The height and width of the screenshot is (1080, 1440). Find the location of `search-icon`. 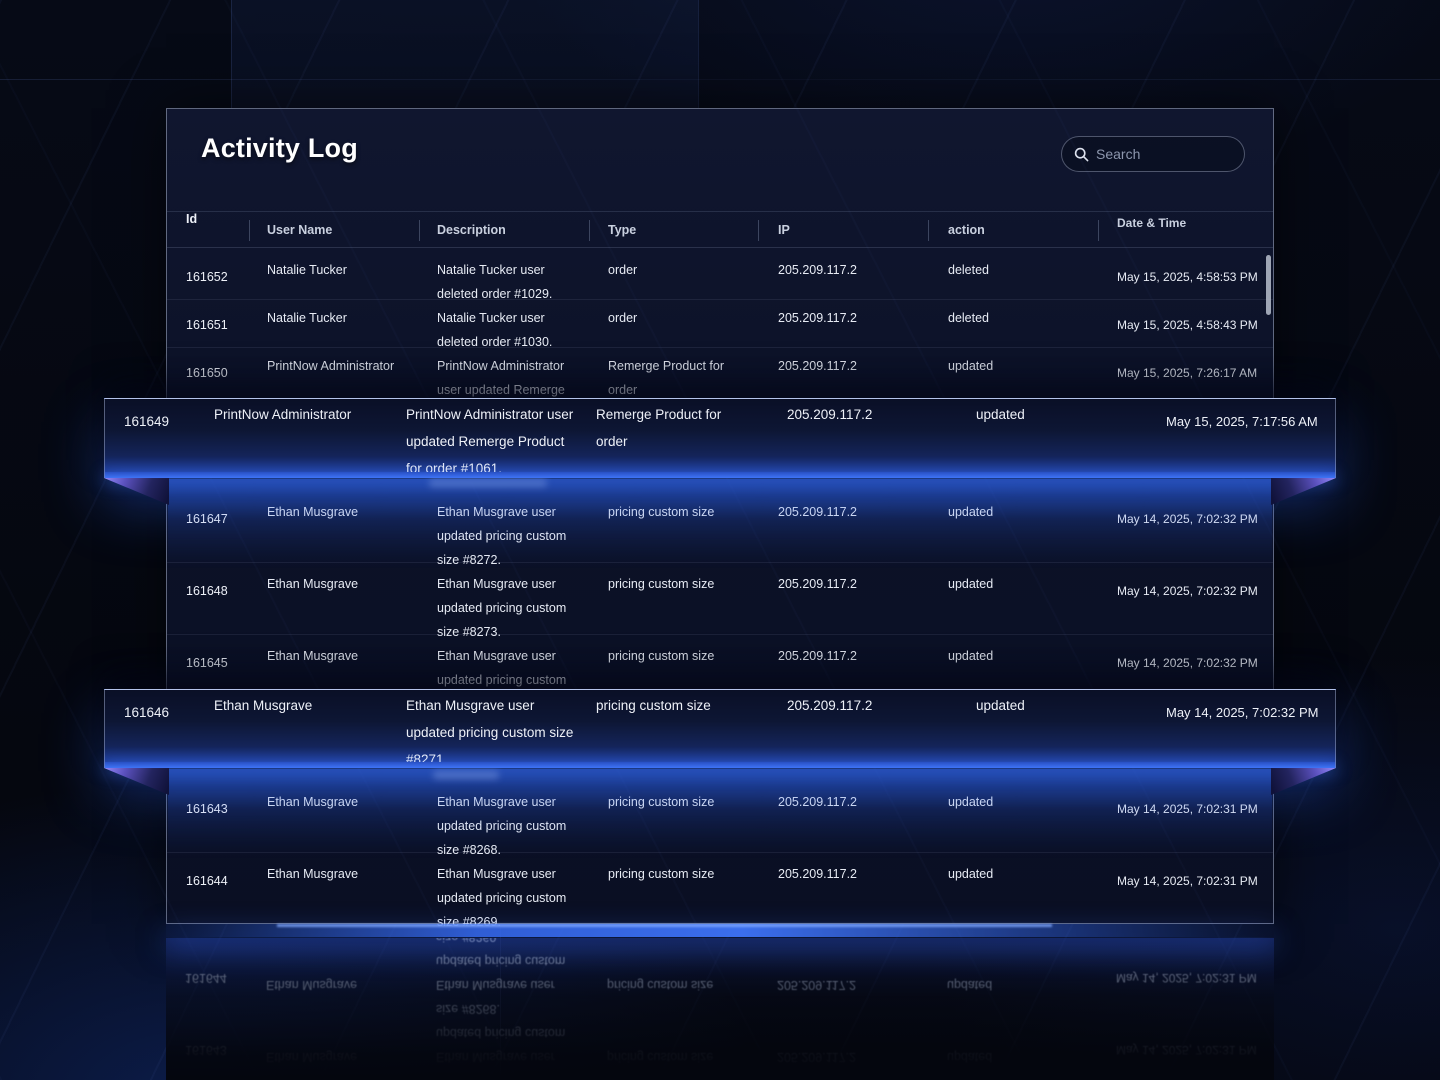

search-icon is located at coordinates (1081, 154).